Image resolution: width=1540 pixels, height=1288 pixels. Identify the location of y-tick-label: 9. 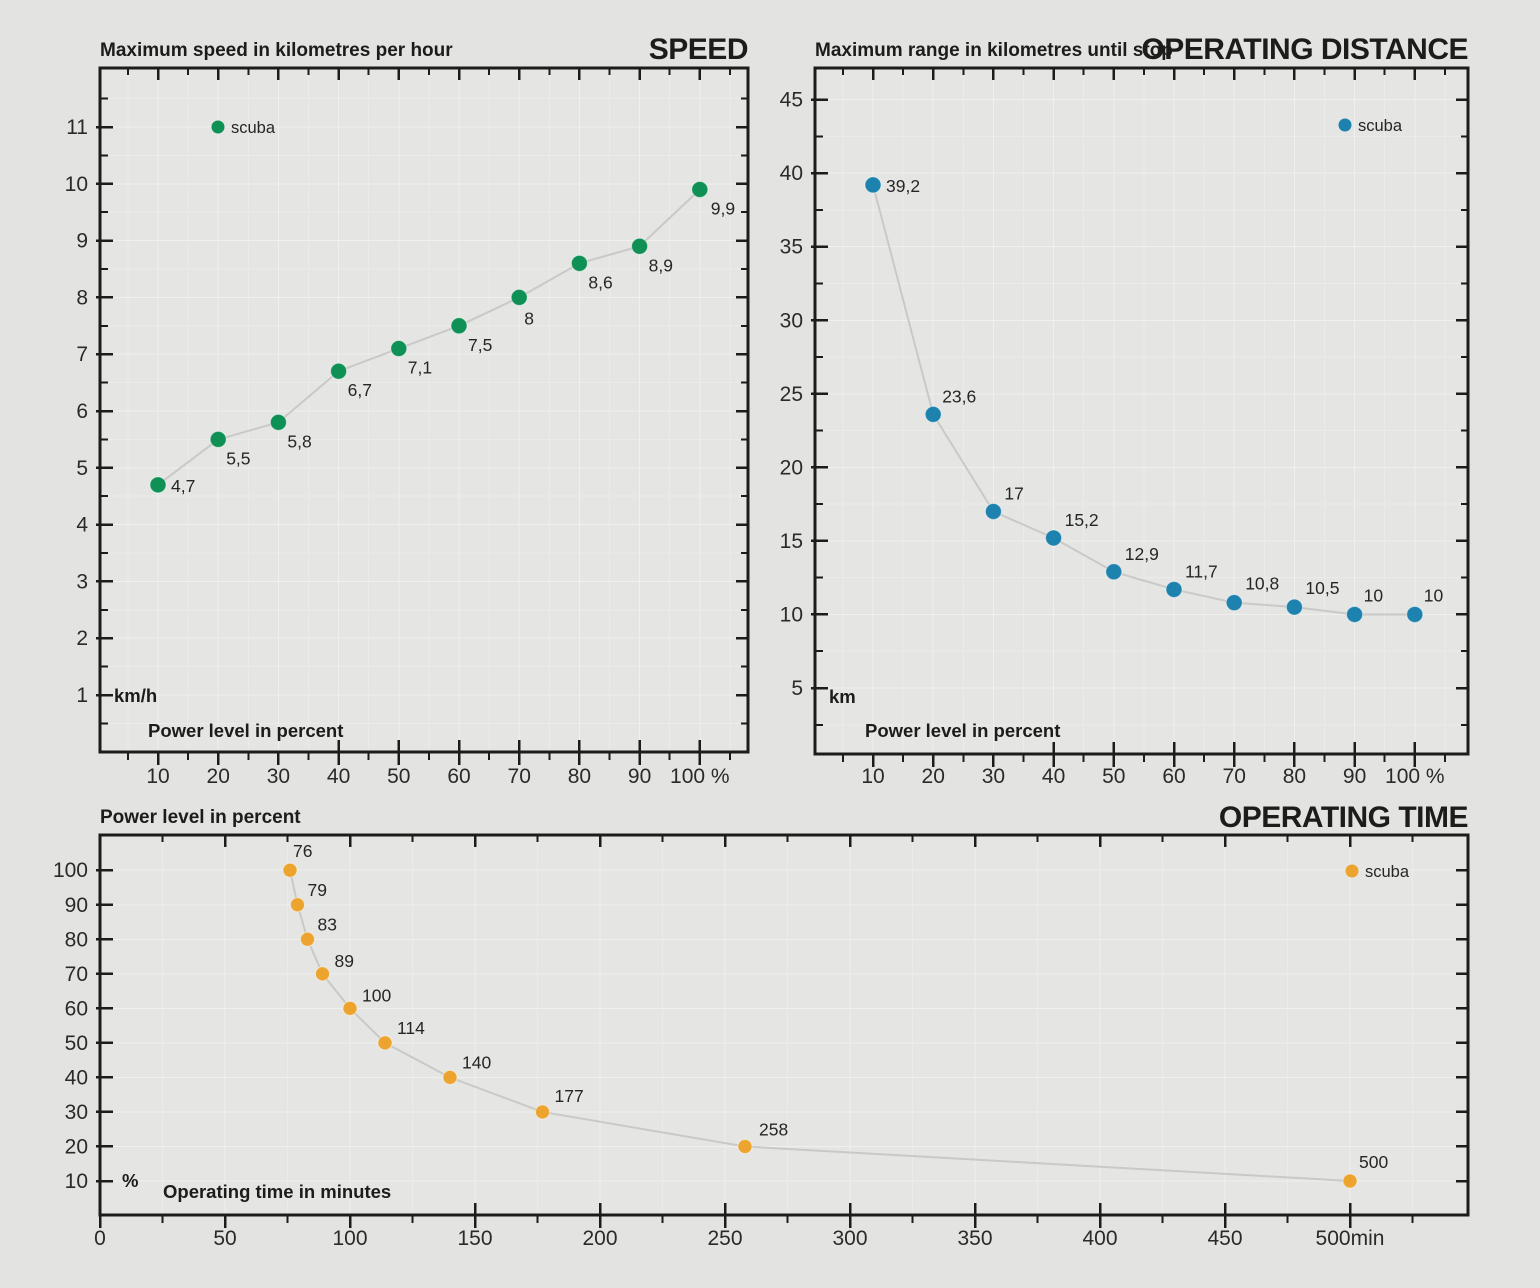
(82, 241).